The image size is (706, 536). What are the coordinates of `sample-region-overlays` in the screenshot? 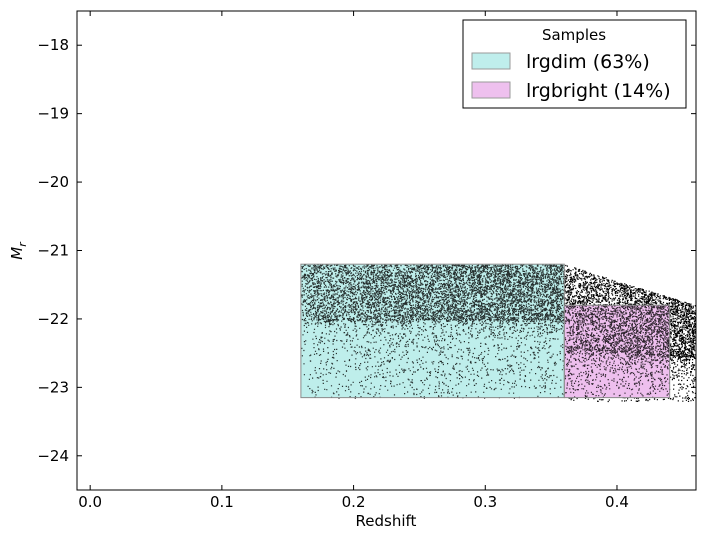 It's located at (485, 331).